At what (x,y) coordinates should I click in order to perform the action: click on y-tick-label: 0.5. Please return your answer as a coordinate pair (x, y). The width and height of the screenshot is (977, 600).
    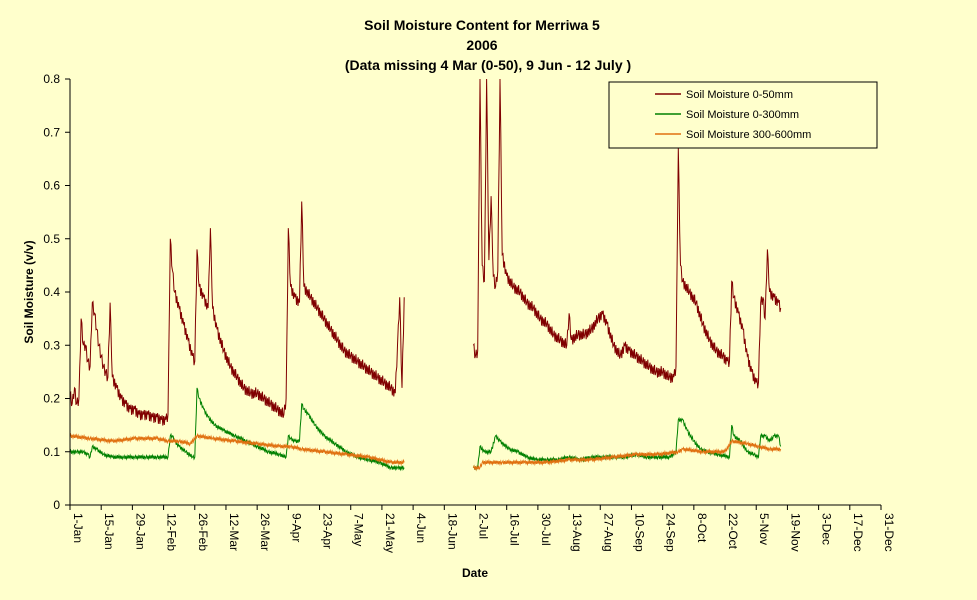
    Looking at the image, I should click on (51, 239).